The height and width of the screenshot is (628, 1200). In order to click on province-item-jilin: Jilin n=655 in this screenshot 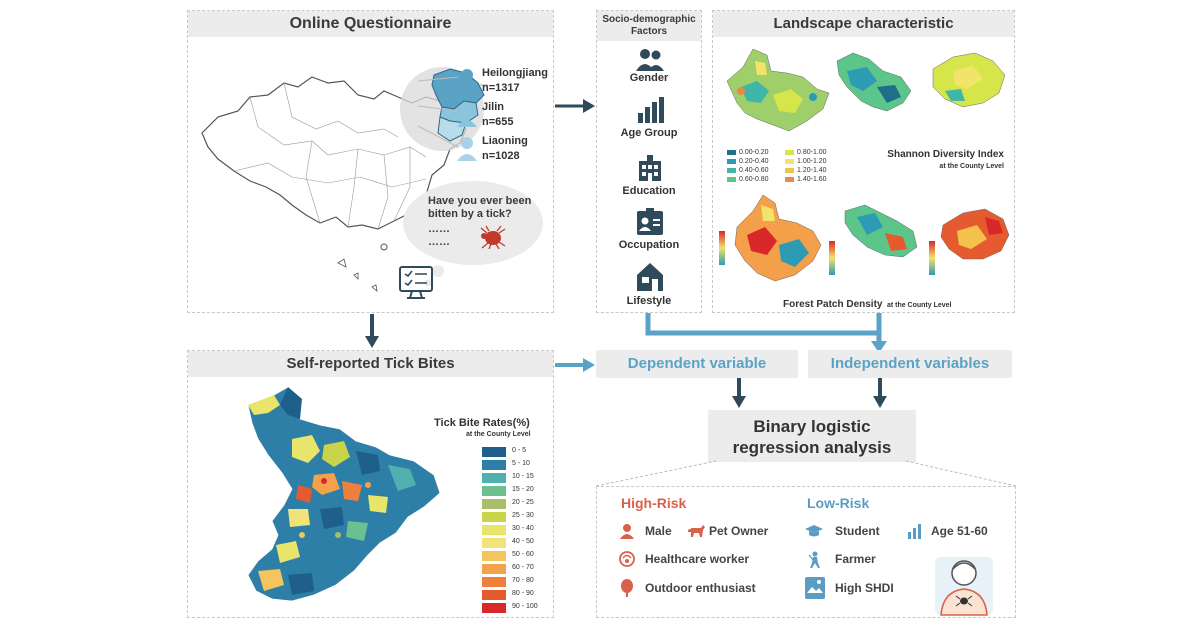, I will do `click(503, 116)`.